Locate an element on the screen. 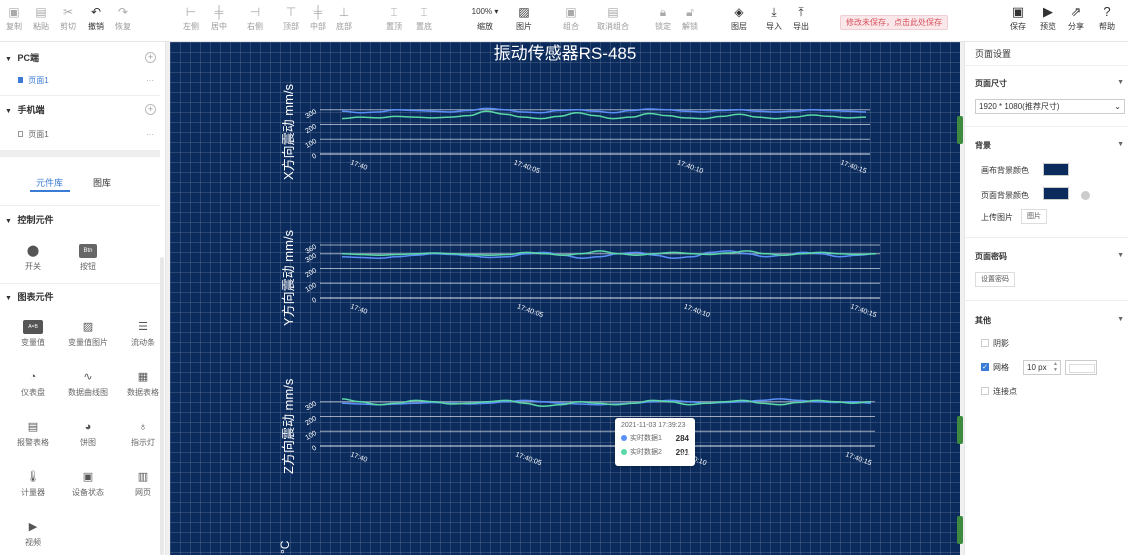  component-gauge: ◔ 仪表盘 is located at coordinates (33, 384).